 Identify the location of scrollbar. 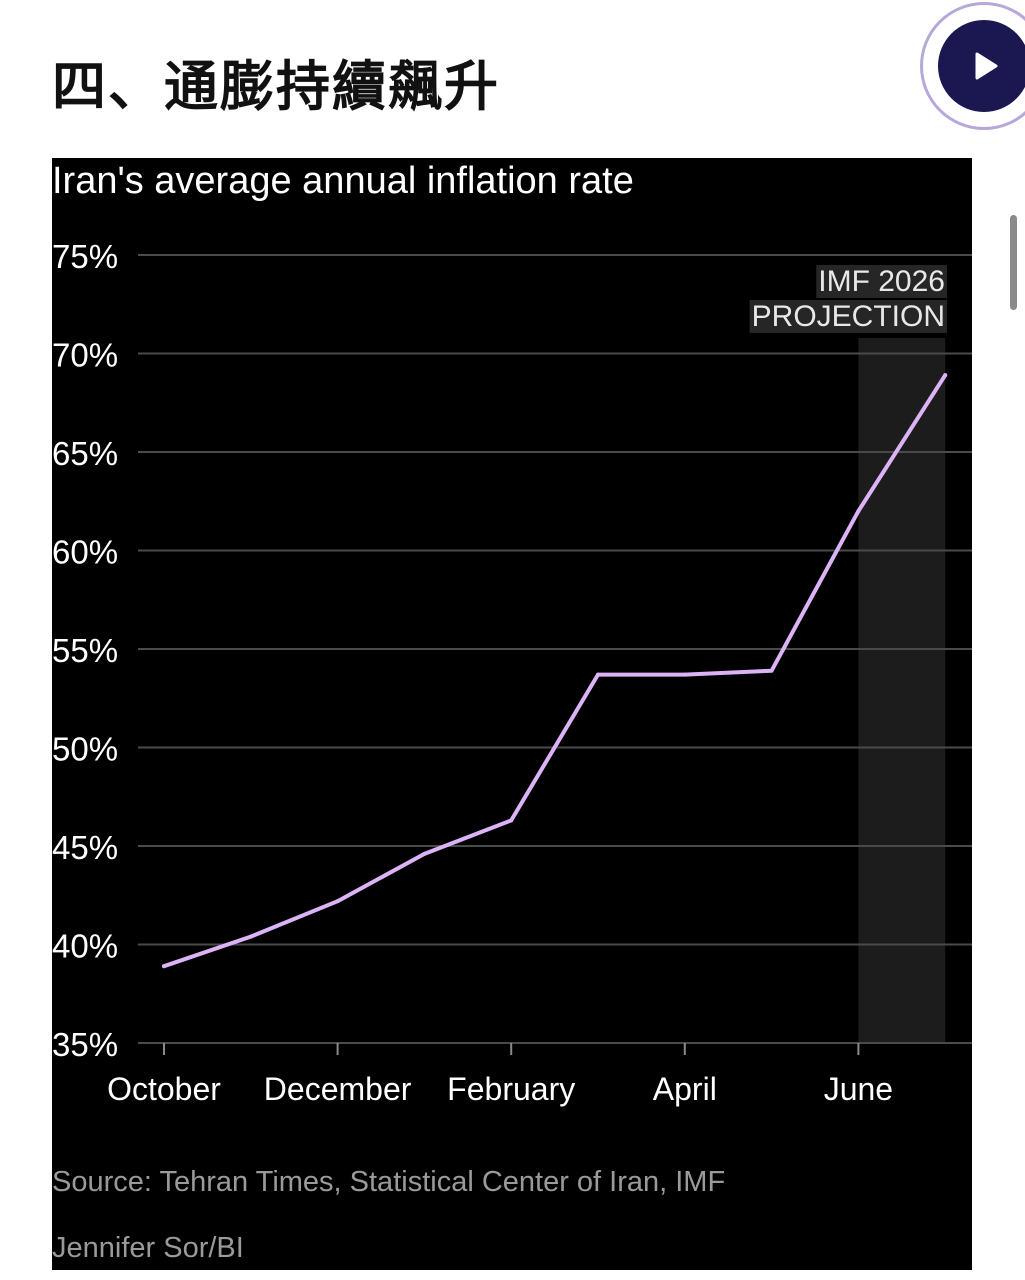
(1013, 262).